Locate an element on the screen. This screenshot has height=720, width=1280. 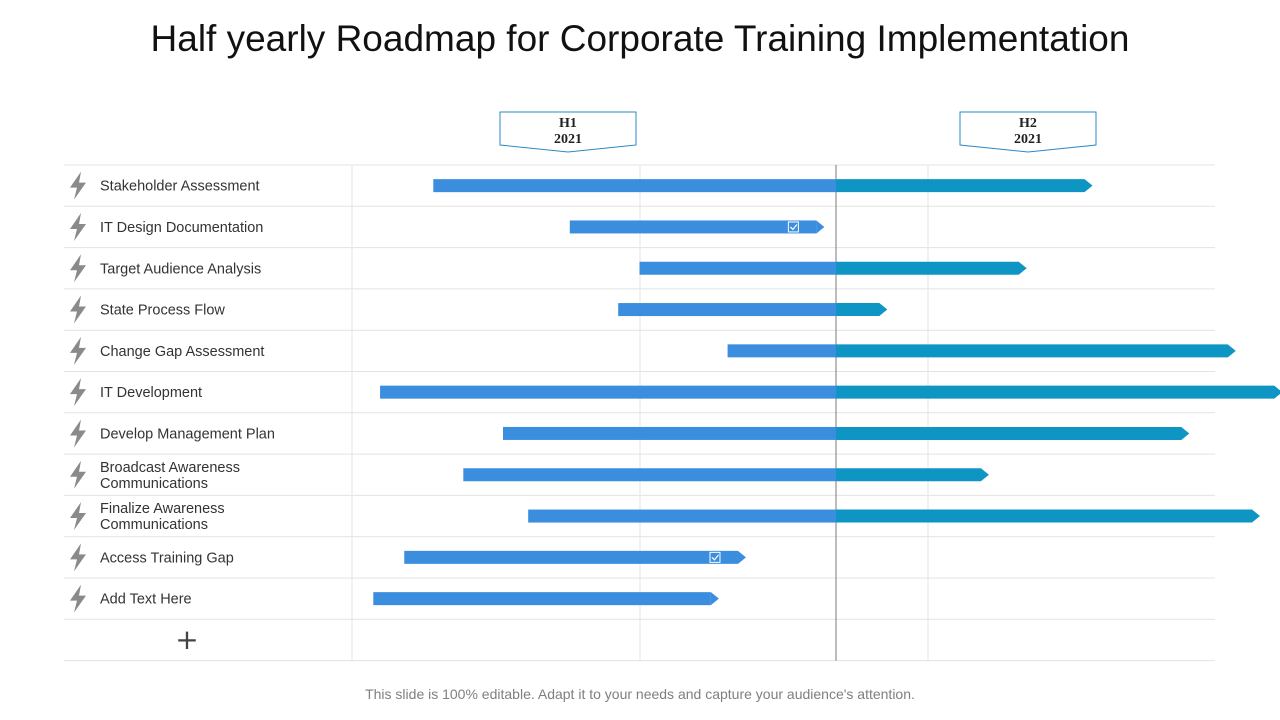
task-label: Change Gap Assessment is located at coordinates (182, 352).